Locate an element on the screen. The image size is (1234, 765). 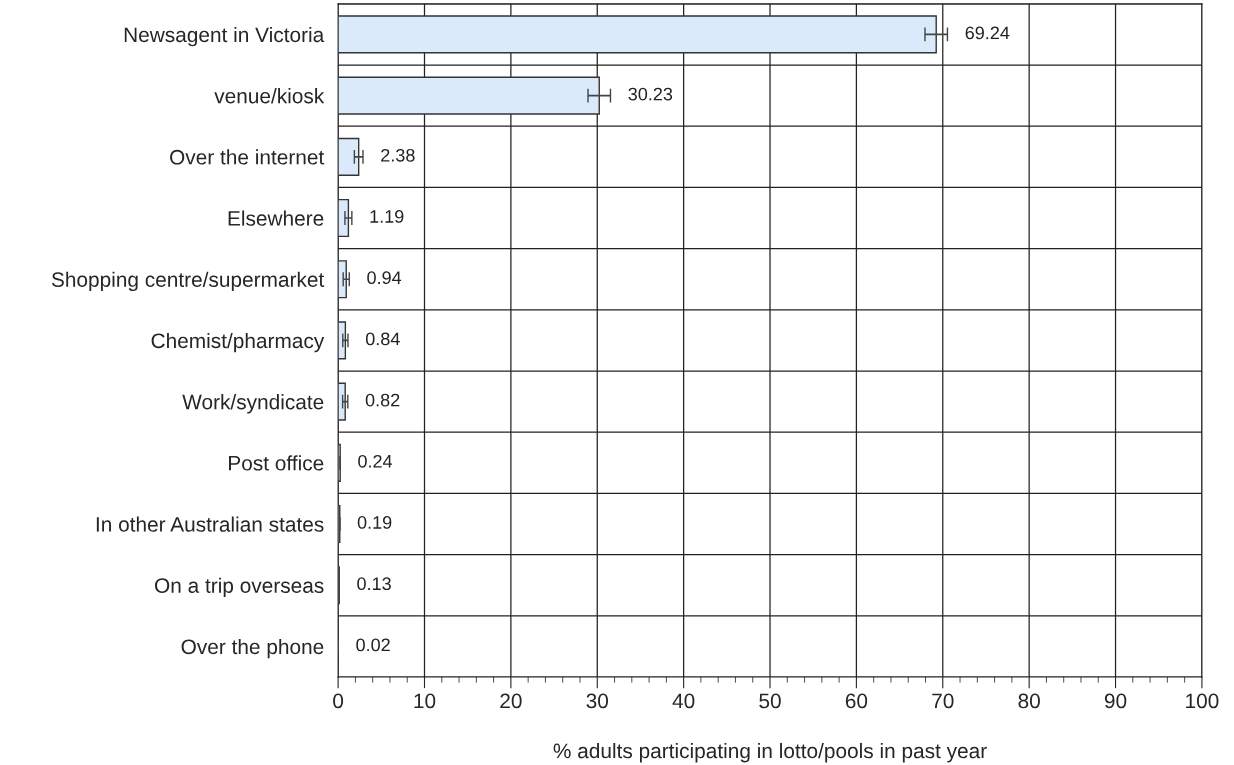
data-label: 0.02 is located at coordinates (373, 645).